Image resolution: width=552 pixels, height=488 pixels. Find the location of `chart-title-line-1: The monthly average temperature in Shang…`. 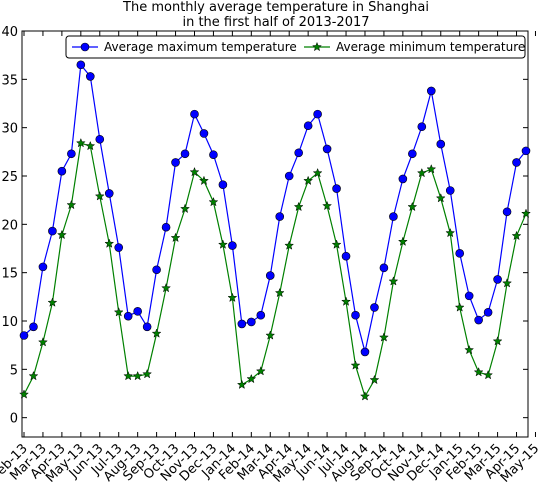

chart-title-line-1: The monthly average temperature in Shang… is located at coordinates (276, 7).